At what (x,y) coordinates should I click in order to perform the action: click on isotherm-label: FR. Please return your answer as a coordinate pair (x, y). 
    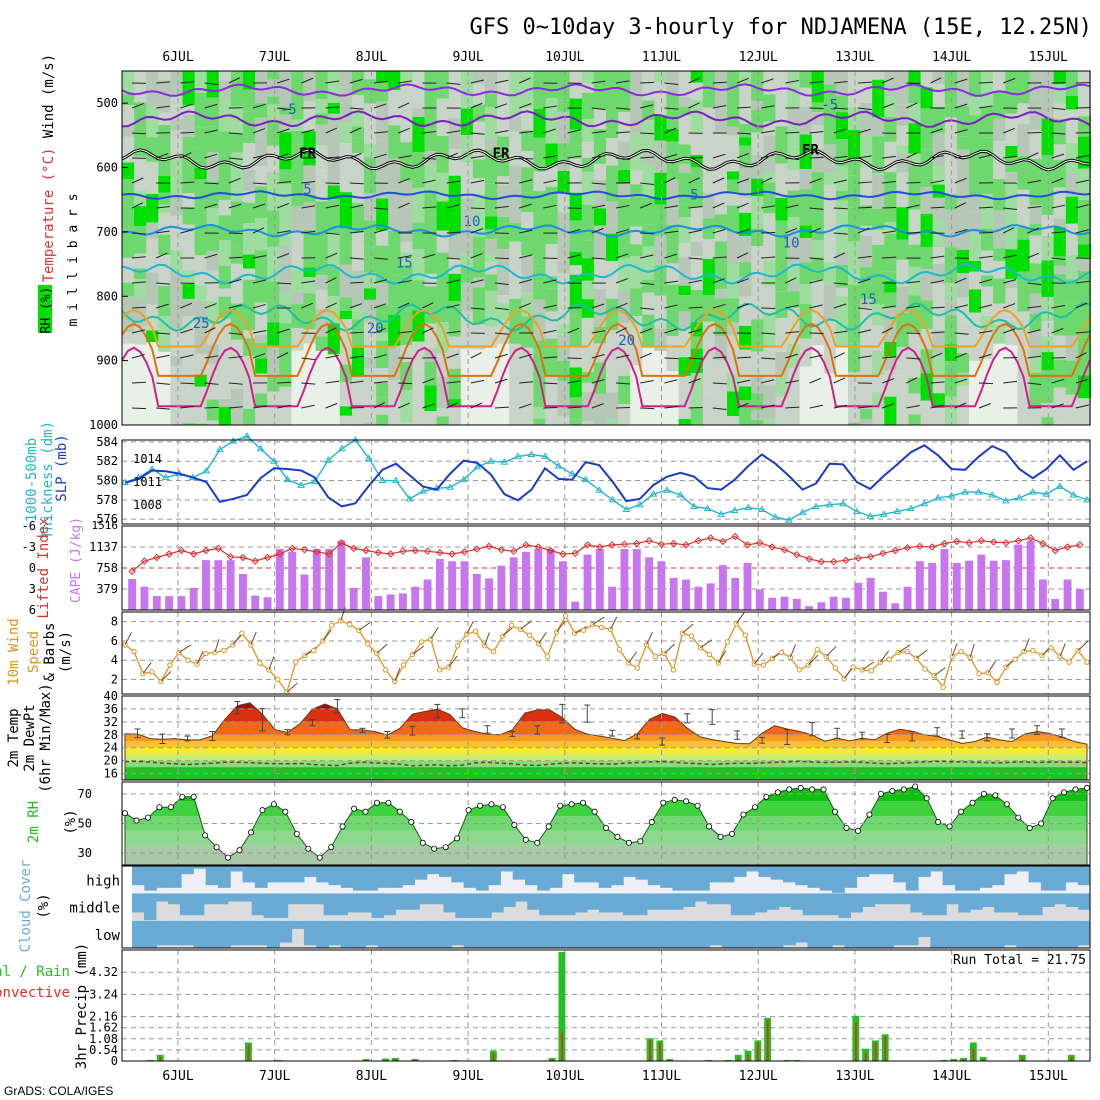
    Looking at the image, I should click on (501, 154).